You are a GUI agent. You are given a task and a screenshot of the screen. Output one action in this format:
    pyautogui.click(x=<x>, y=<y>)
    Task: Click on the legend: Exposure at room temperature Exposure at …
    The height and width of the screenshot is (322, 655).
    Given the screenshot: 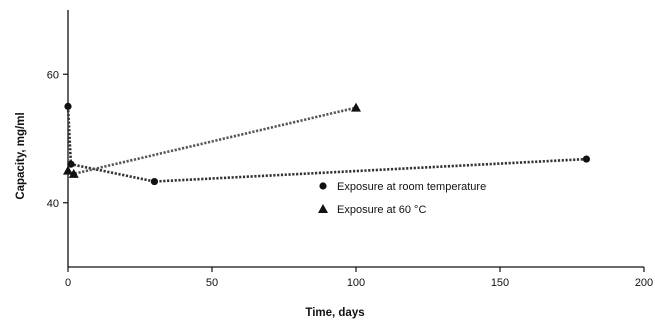 What is the action you would take?
    pyautogui.click(x=402, y=198)
    